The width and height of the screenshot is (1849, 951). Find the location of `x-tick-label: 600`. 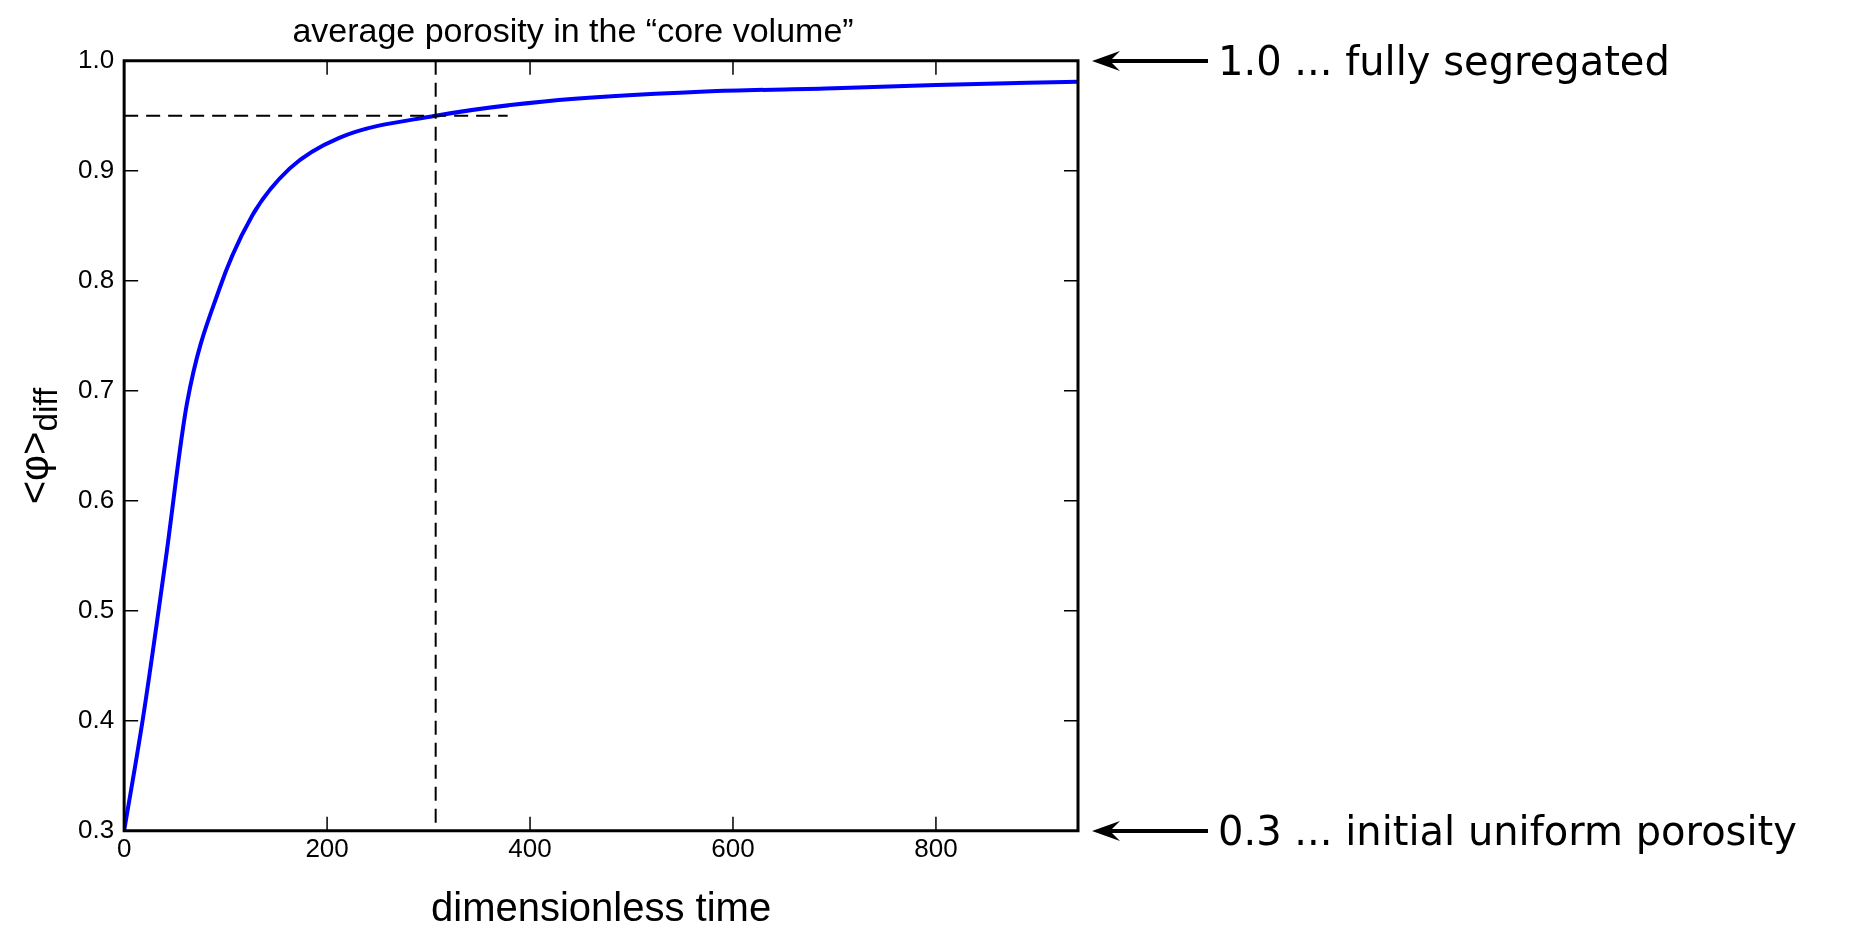

x-tick-label: 600 is located at coordinates (733, 847).